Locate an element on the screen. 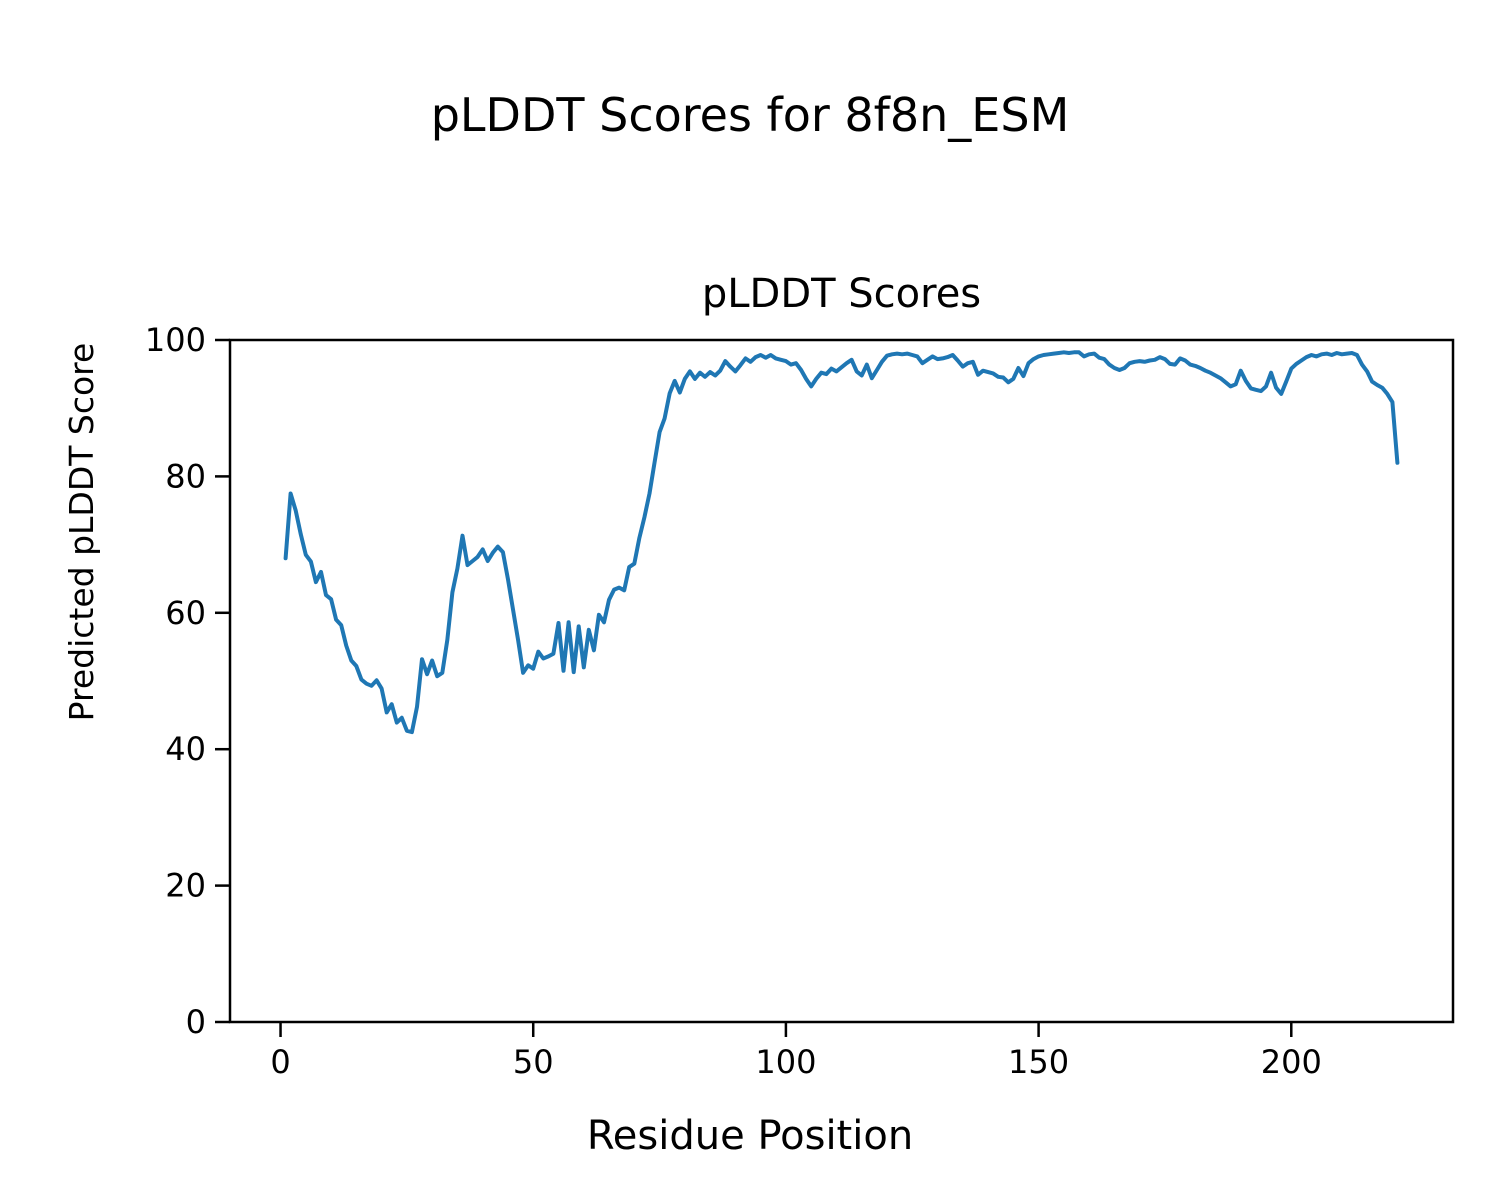  y-tick-label: 80 is located at coordinates (185, 476).